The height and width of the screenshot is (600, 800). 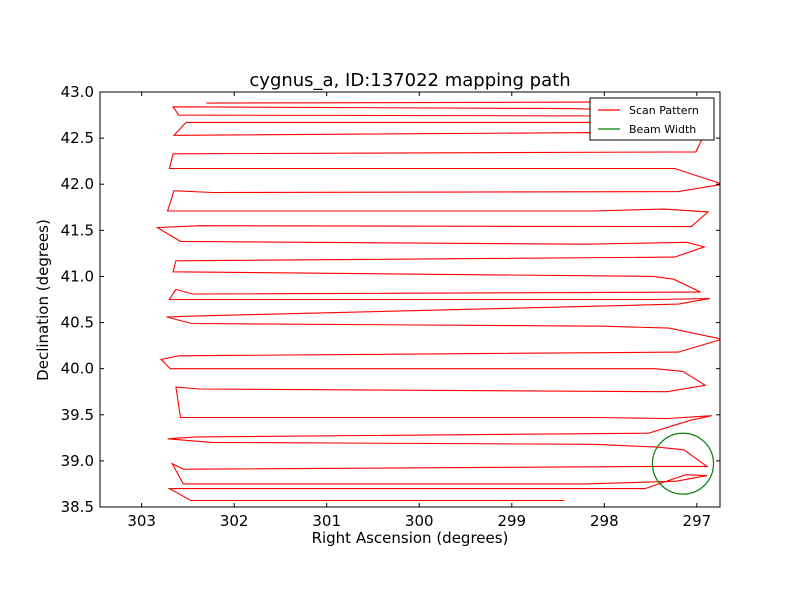 I want to click on x-tick-label: 302, so click(x=234, y=521).